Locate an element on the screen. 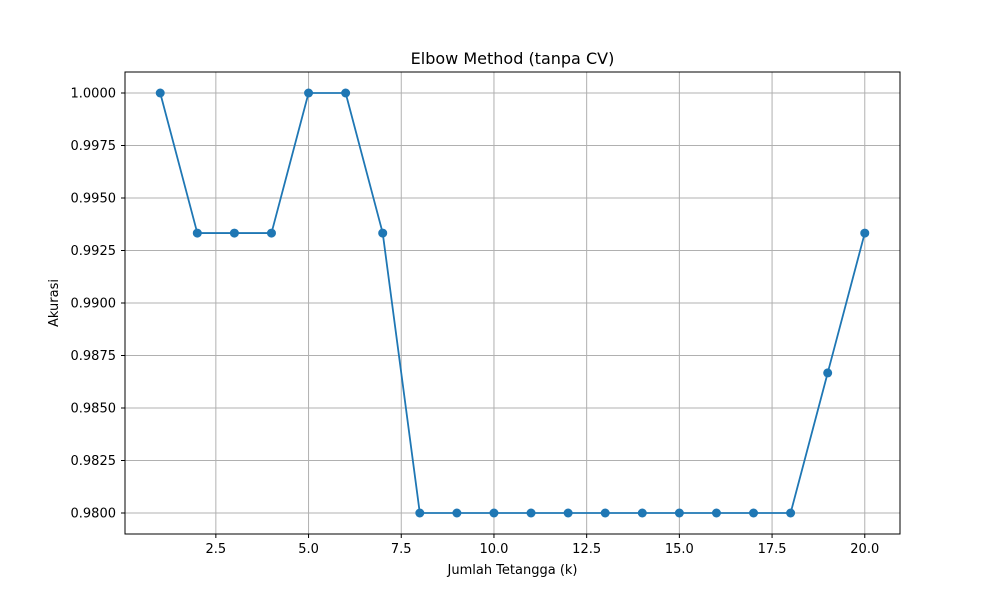 The image size is (1000, 600). x-tick-label: 17.5 is located at coordinates (772, 549).